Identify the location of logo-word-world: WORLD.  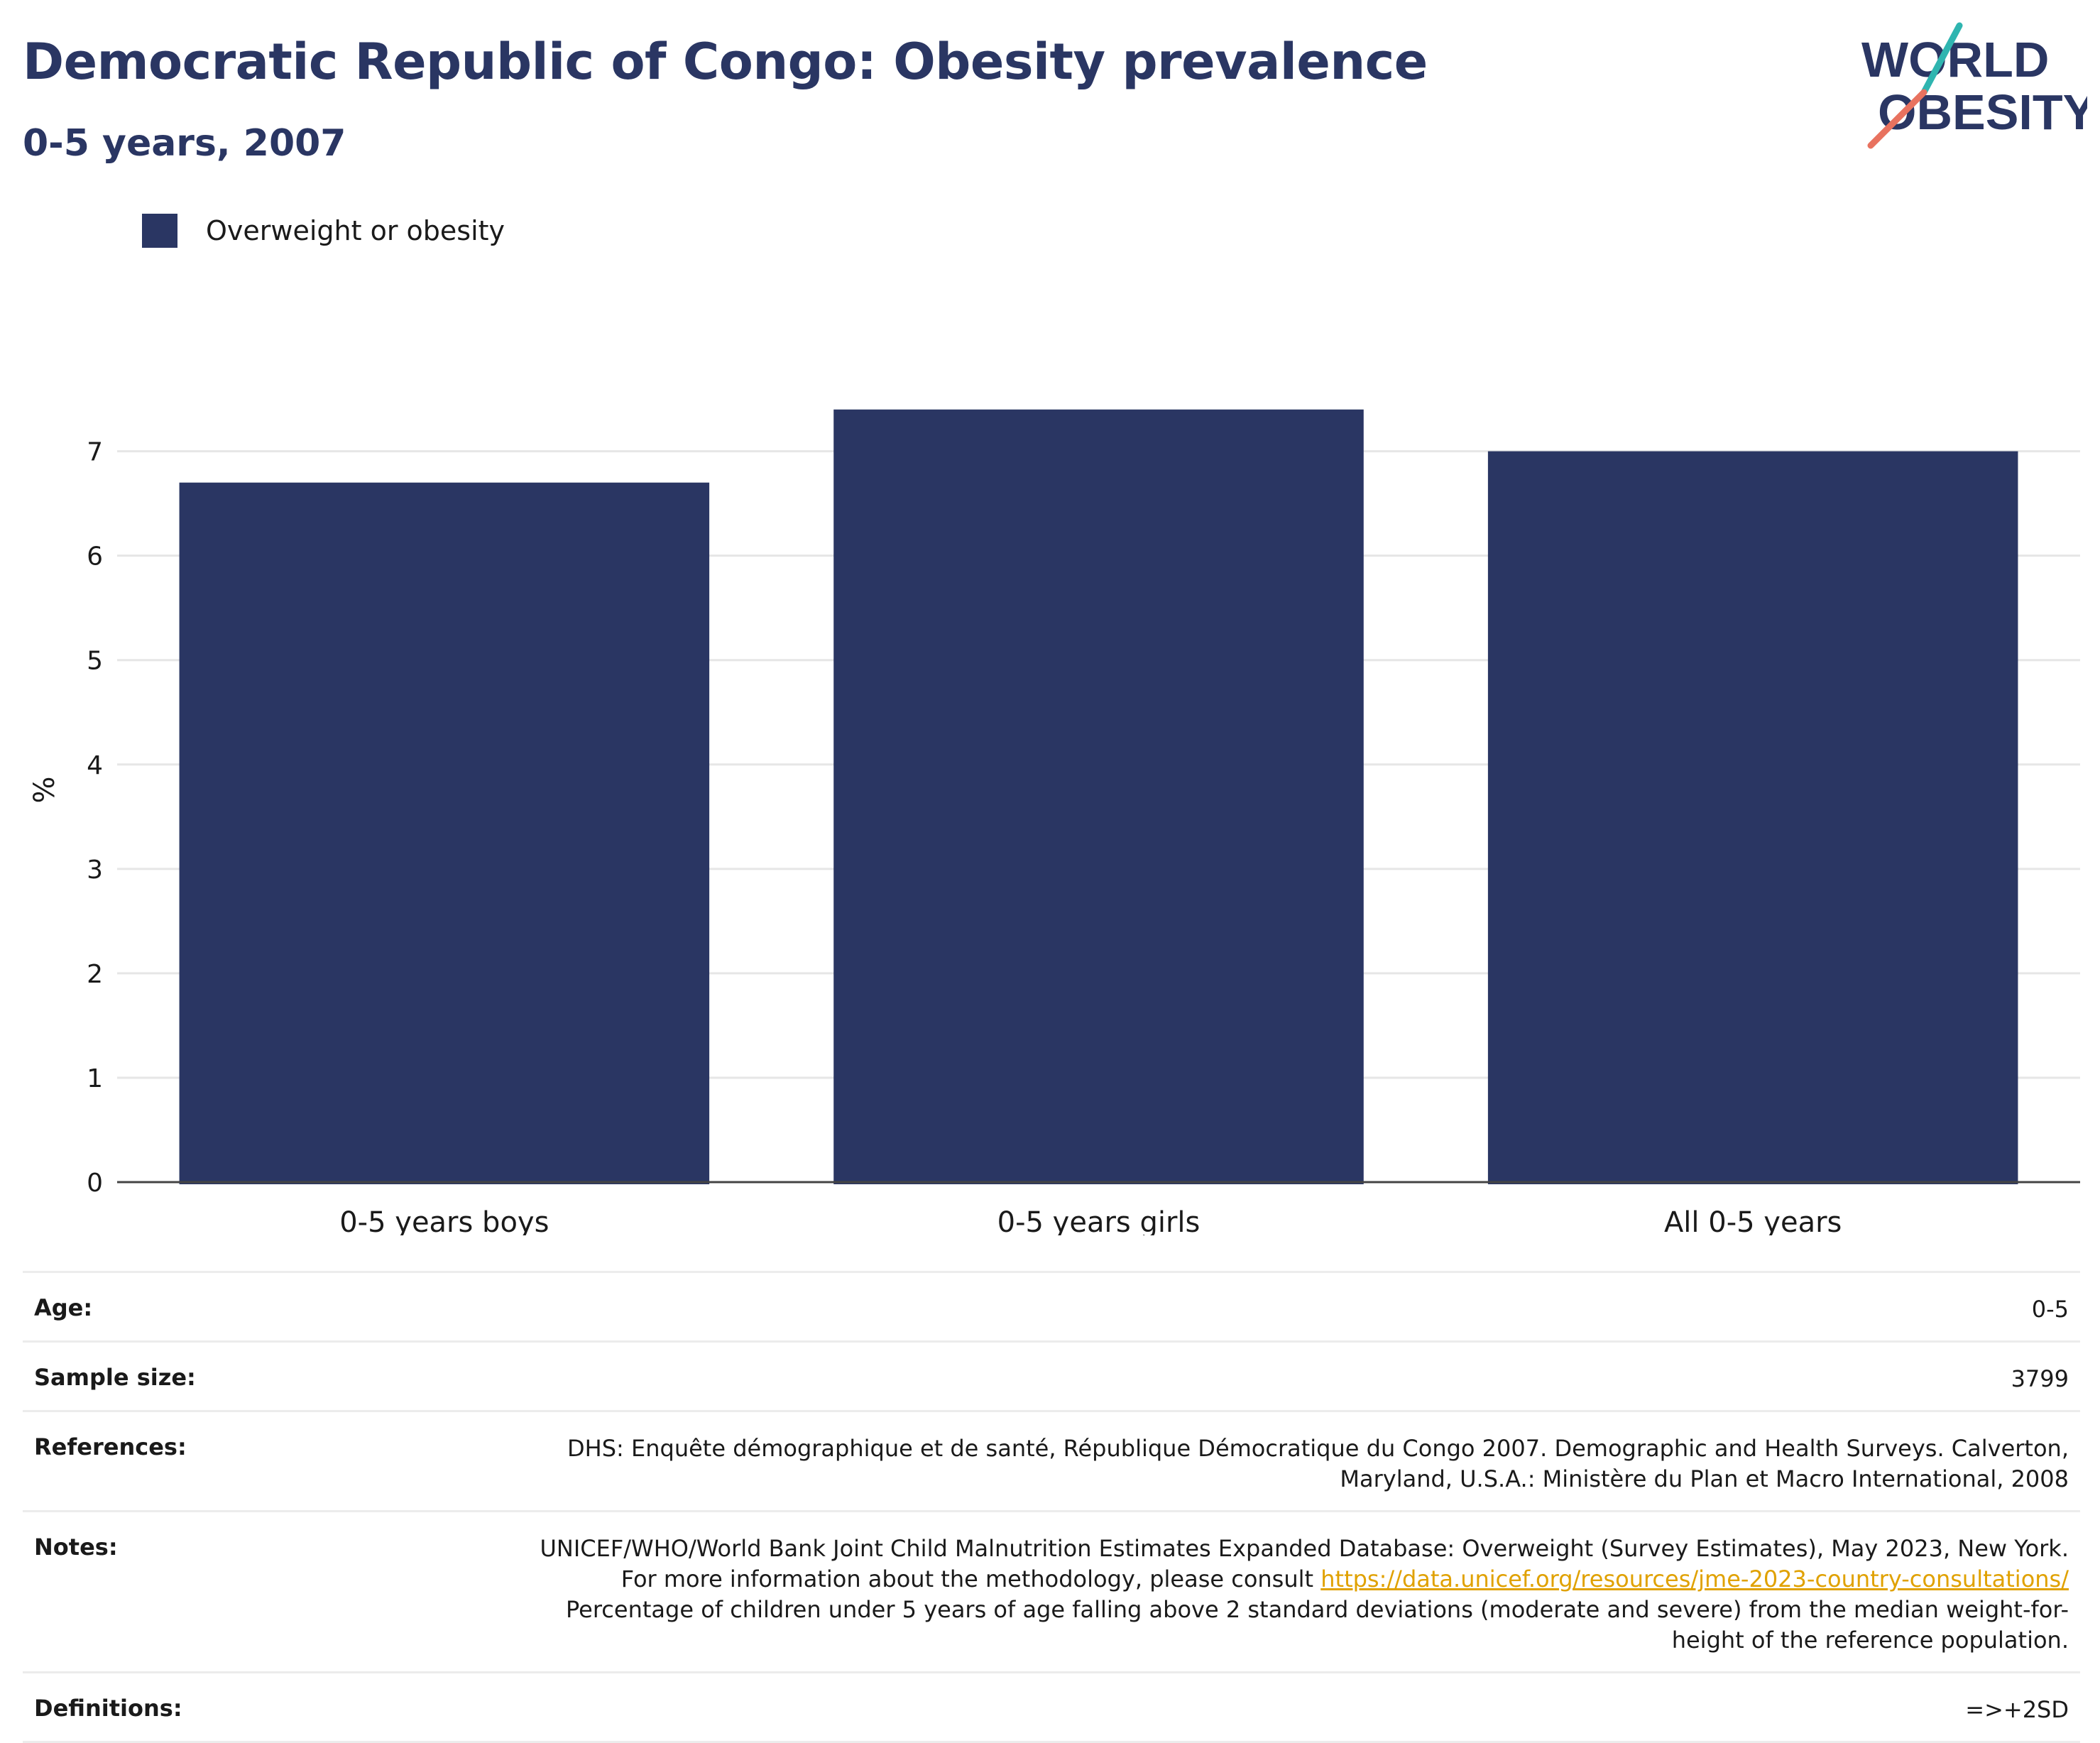
(1955, 59).